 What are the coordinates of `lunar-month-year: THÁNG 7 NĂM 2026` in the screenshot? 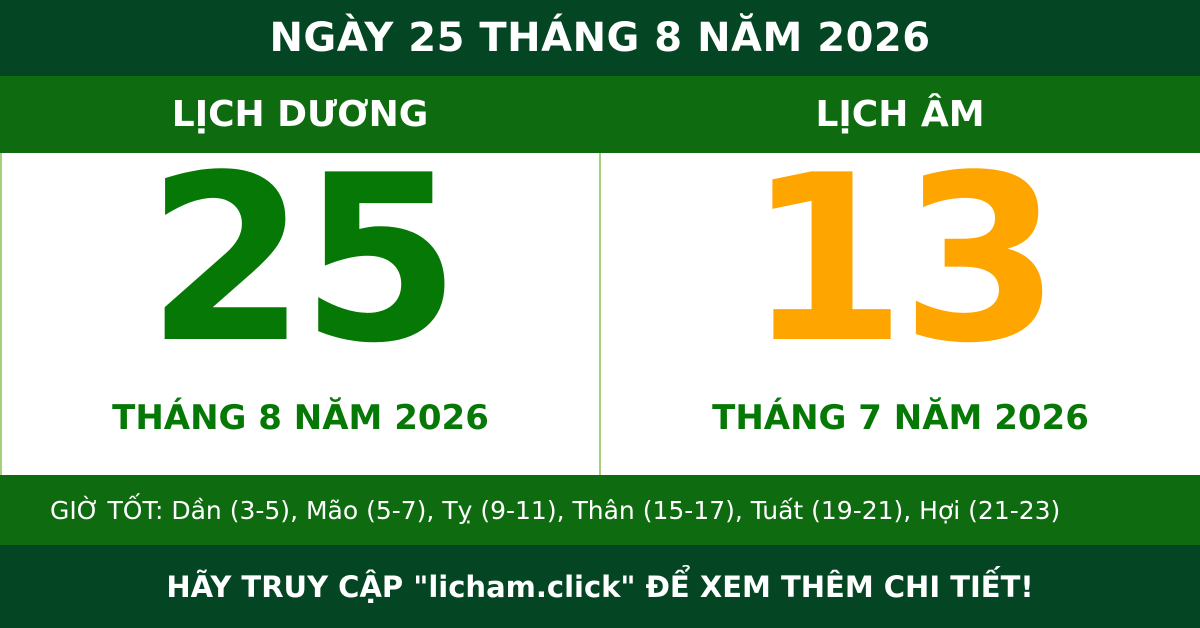 It's located at (900, 418).